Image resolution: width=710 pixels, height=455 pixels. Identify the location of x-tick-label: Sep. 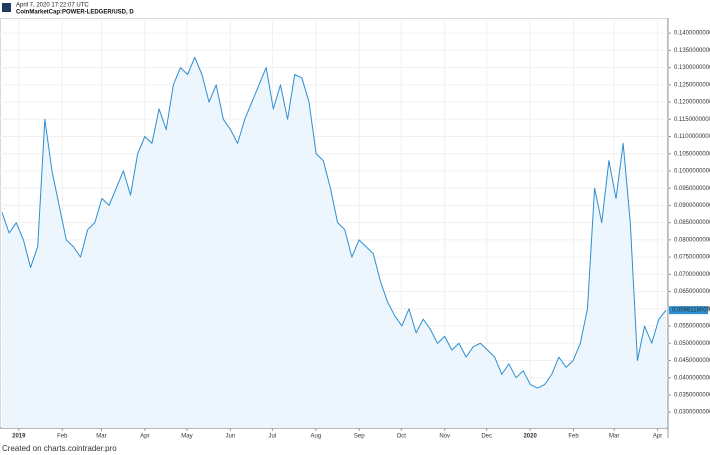
(359, 437).